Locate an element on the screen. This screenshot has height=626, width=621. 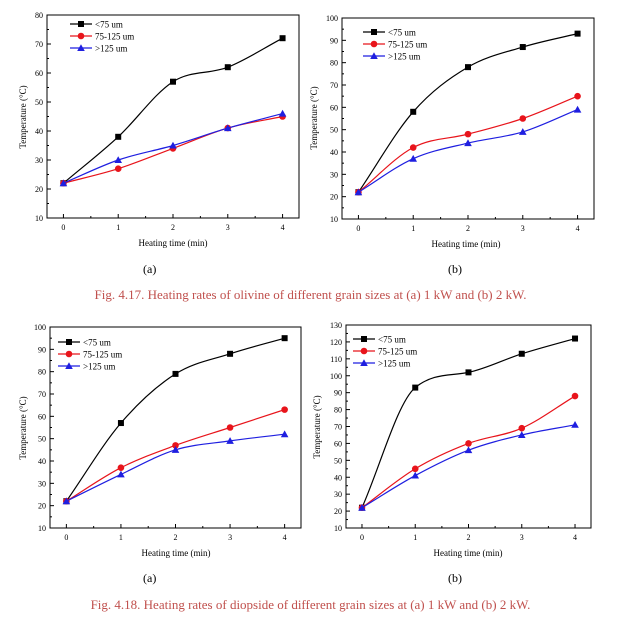
y-tick-label: 130 is located at coordinates (336, 325).